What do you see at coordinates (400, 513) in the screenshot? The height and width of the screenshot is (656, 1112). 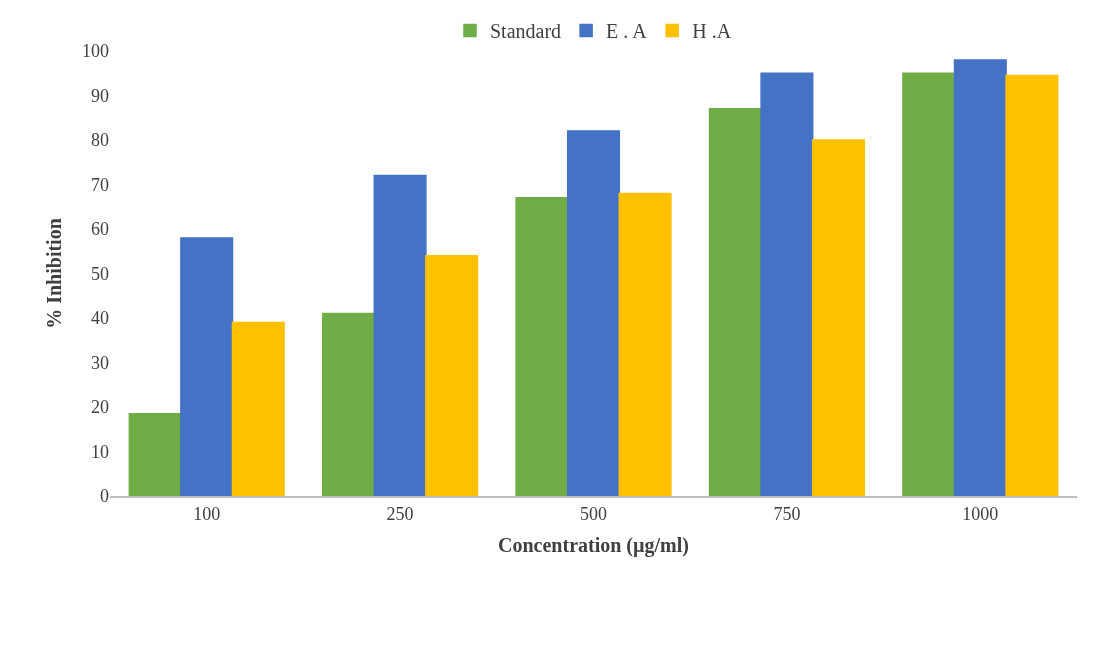 I see `x-tick-label: 250` at bounding box center [400, 513].